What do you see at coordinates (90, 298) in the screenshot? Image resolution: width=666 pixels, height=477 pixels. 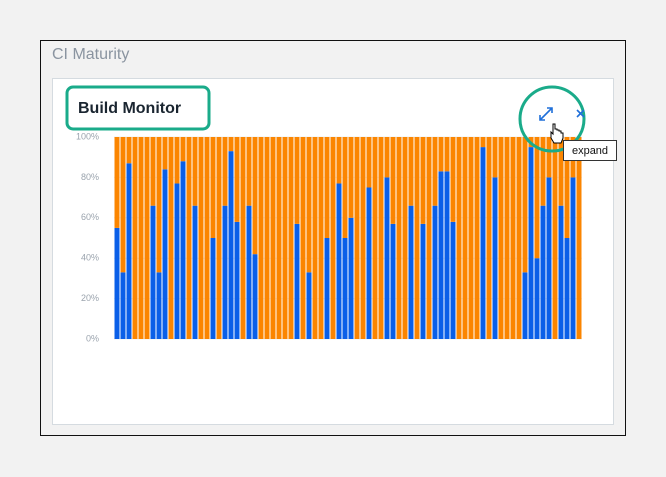 I see `y-tick-label: 20%` at bounding box center [90, 298].